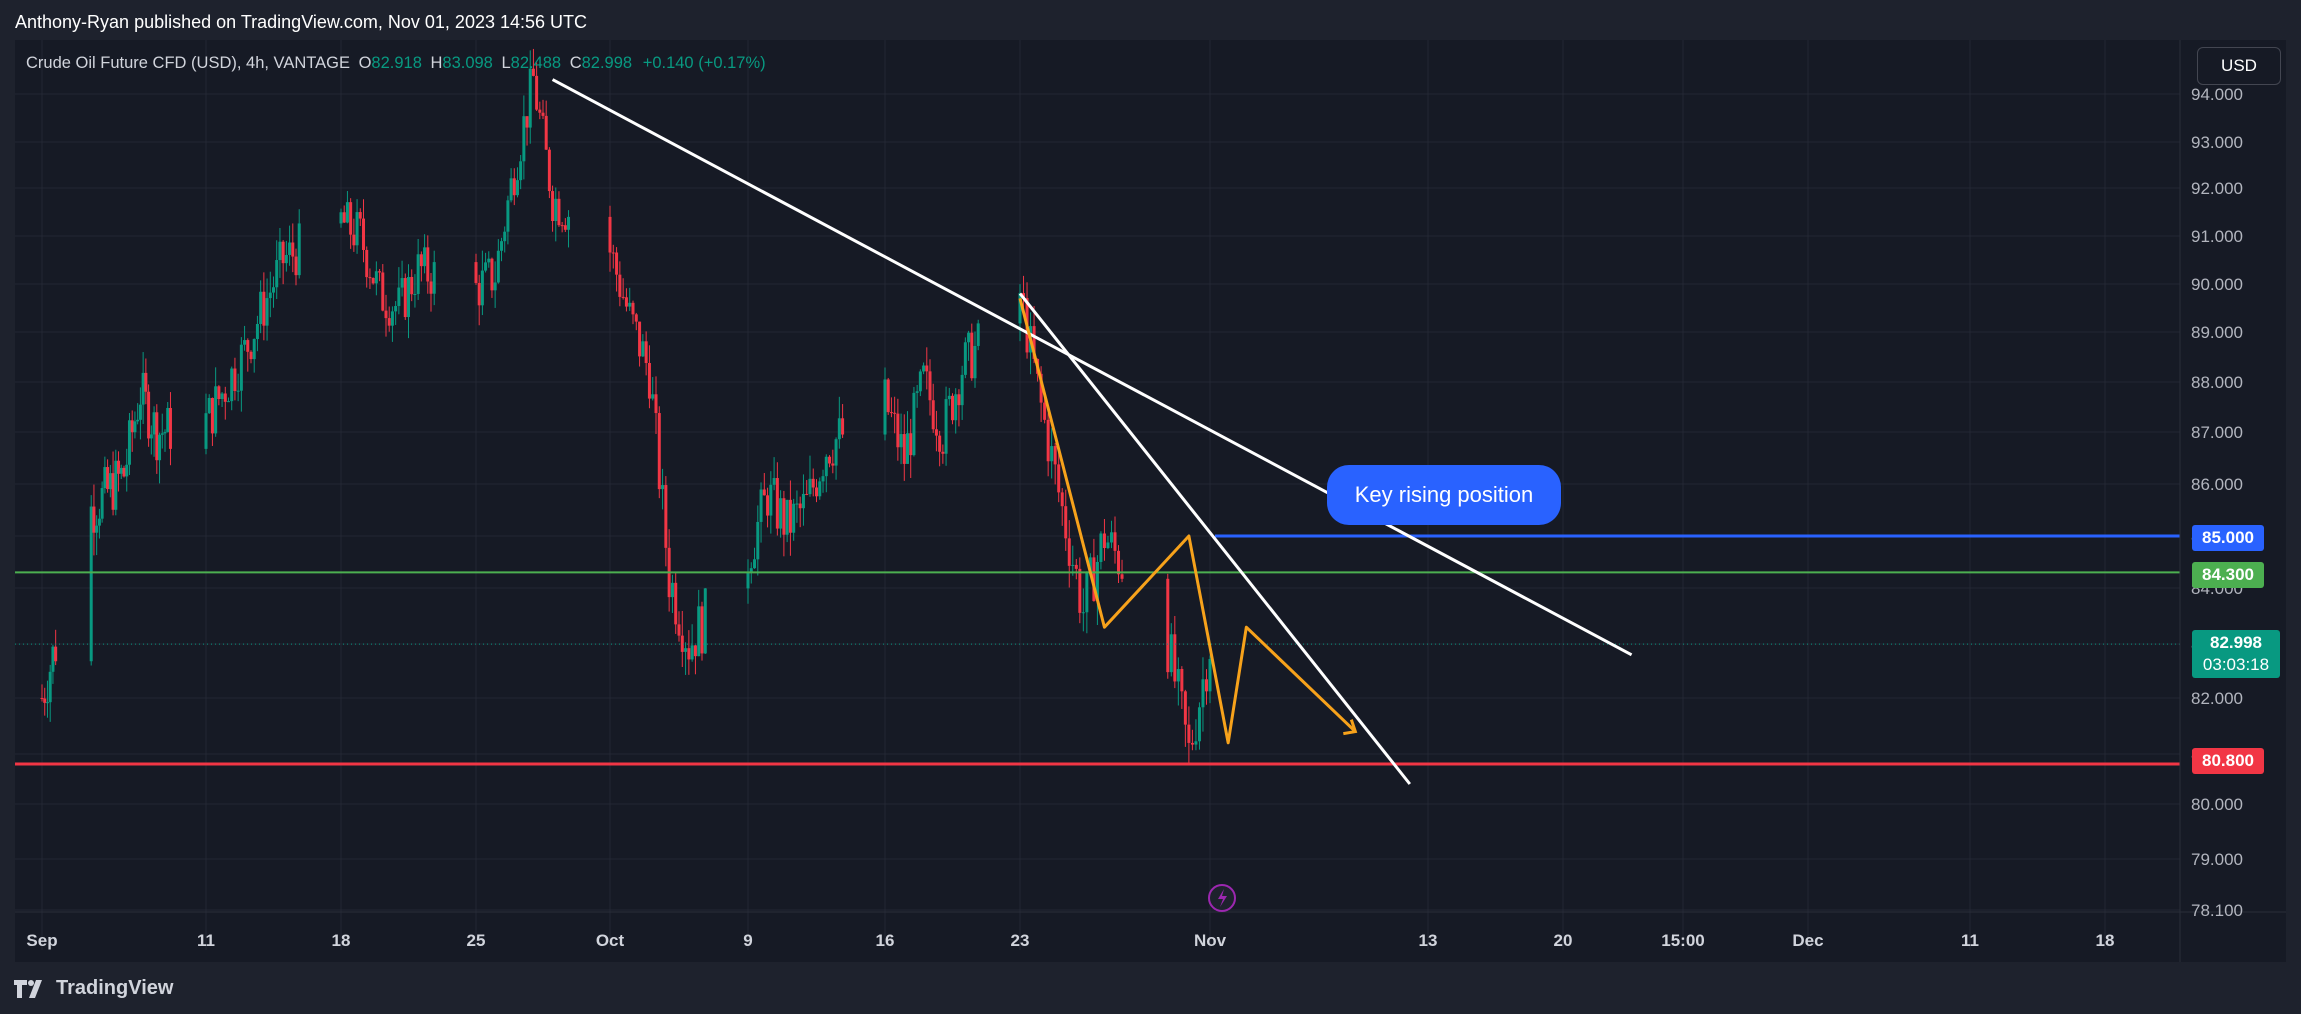 The image size is (2301, 1014). Describe the element at coordinates (2217, 910) in the screenshot. I see `y-tick-label: 78.100` at that location.